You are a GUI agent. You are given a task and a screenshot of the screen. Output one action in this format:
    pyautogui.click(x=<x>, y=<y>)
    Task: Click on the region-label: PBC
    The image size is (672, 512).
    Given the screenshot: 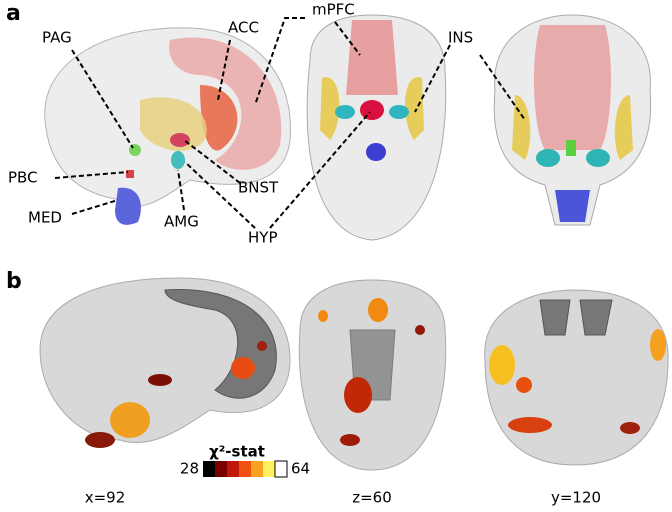 What is the action you would take?
    pyautogui.click(x=23, y=178)
    